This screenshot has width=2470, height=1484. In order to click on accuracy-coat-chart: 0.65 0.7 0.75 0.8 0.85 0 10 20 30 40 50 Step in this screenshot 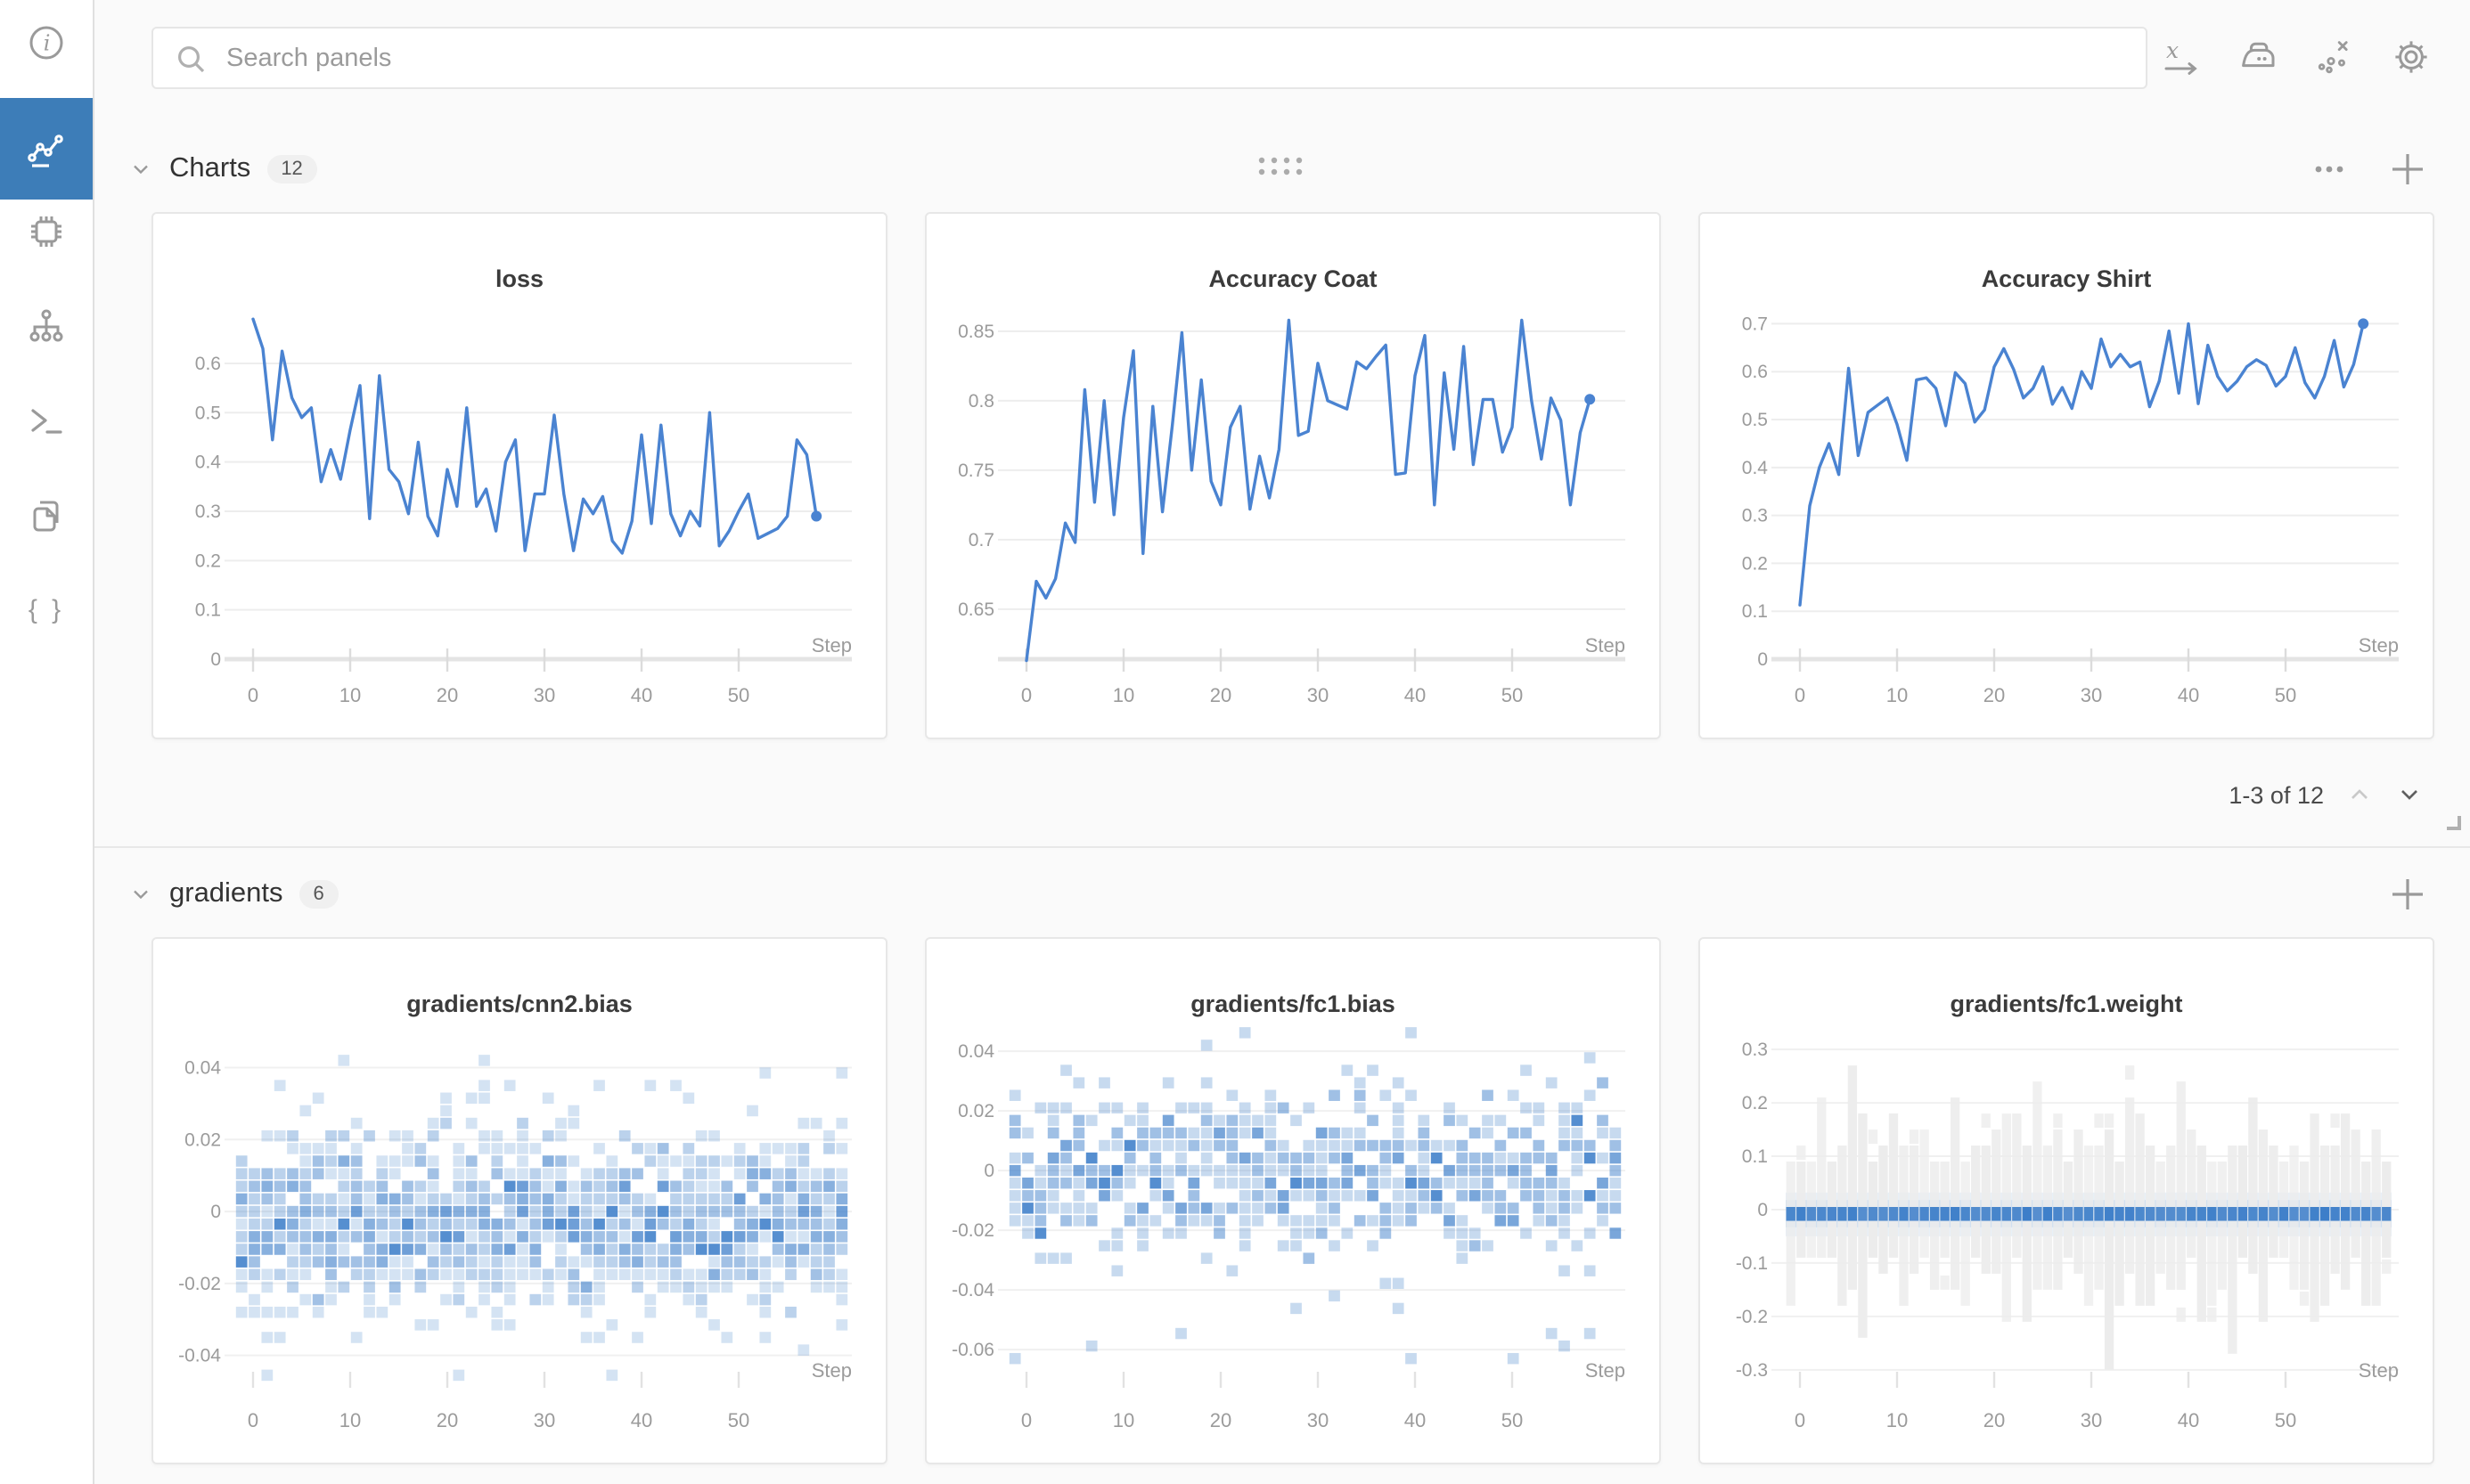, I will do `click(1293, 476)`.